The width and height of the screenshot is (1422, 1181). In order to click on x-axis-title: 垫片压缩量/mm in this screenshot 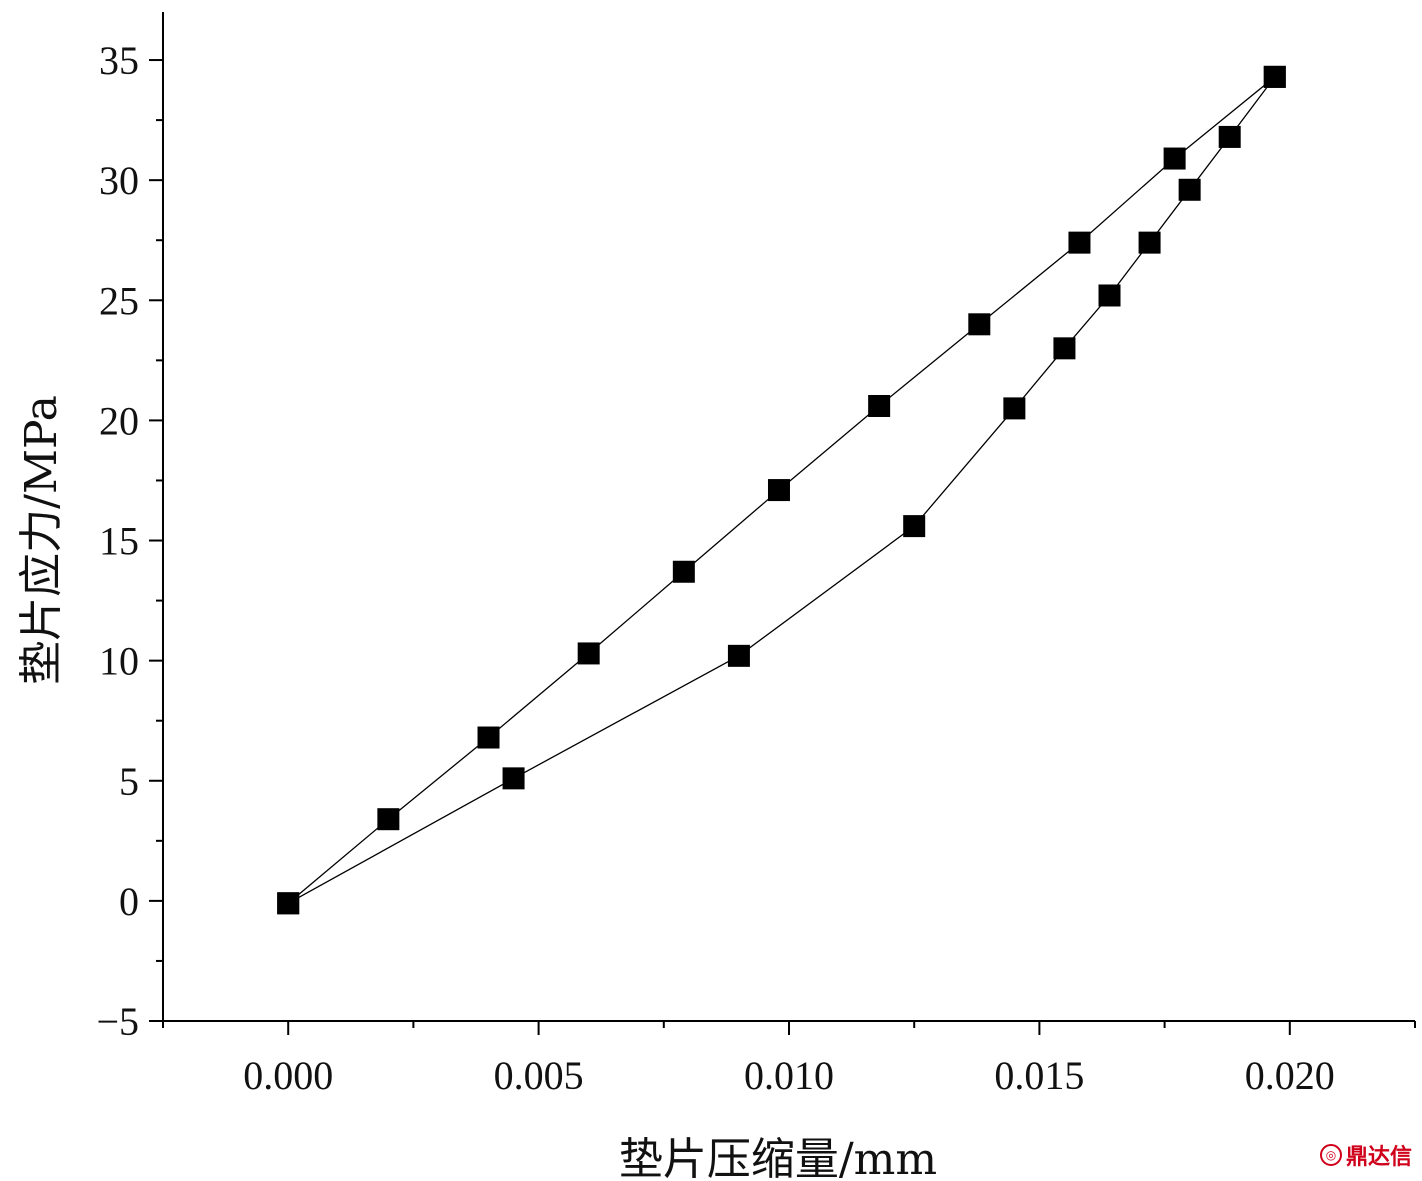, I will do `click(778, 1157)`.